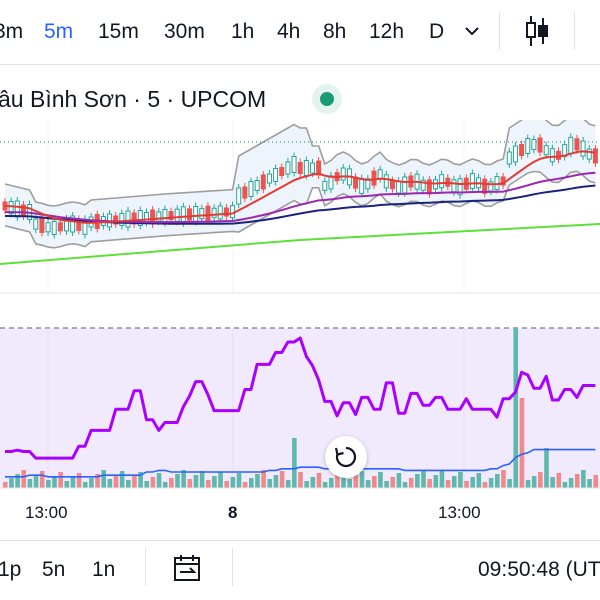 This screenshot has width=600, height=600. I want to click on bottom-bar-border, so click(300, 540).